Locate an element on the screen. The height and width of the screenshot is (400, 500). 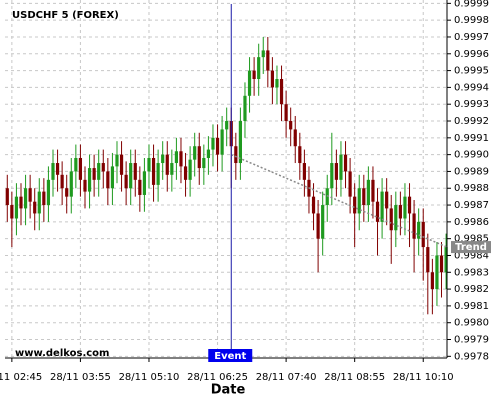
trend-label: Trend is located at coordinates (471, 247).